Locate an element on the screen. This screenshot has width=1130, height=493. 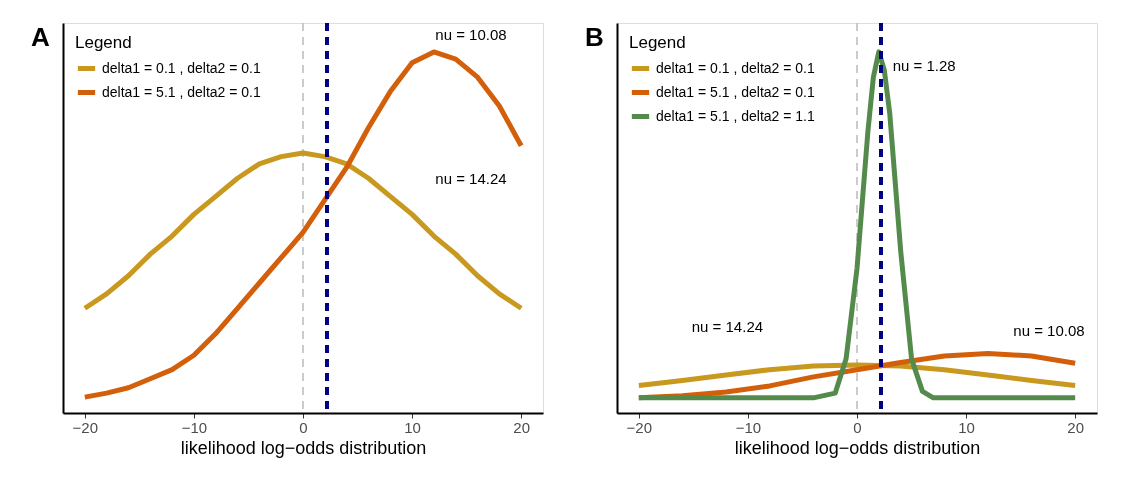
annotation: nu = 1.28 is located at coordinates (924, 65).